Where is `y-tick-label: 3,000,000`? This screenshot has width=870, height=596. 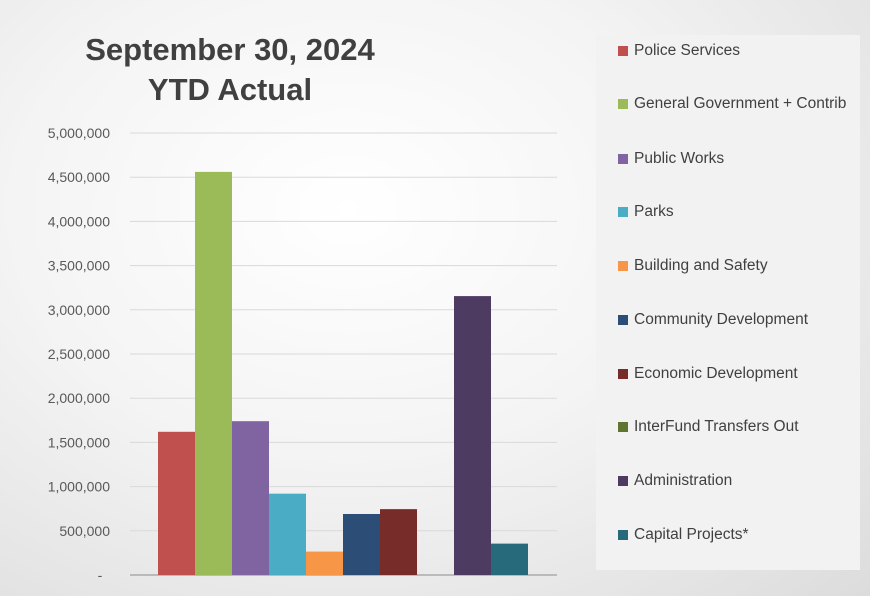
y-tick-label: 3,000,000 is located at coordinates (79, 310).